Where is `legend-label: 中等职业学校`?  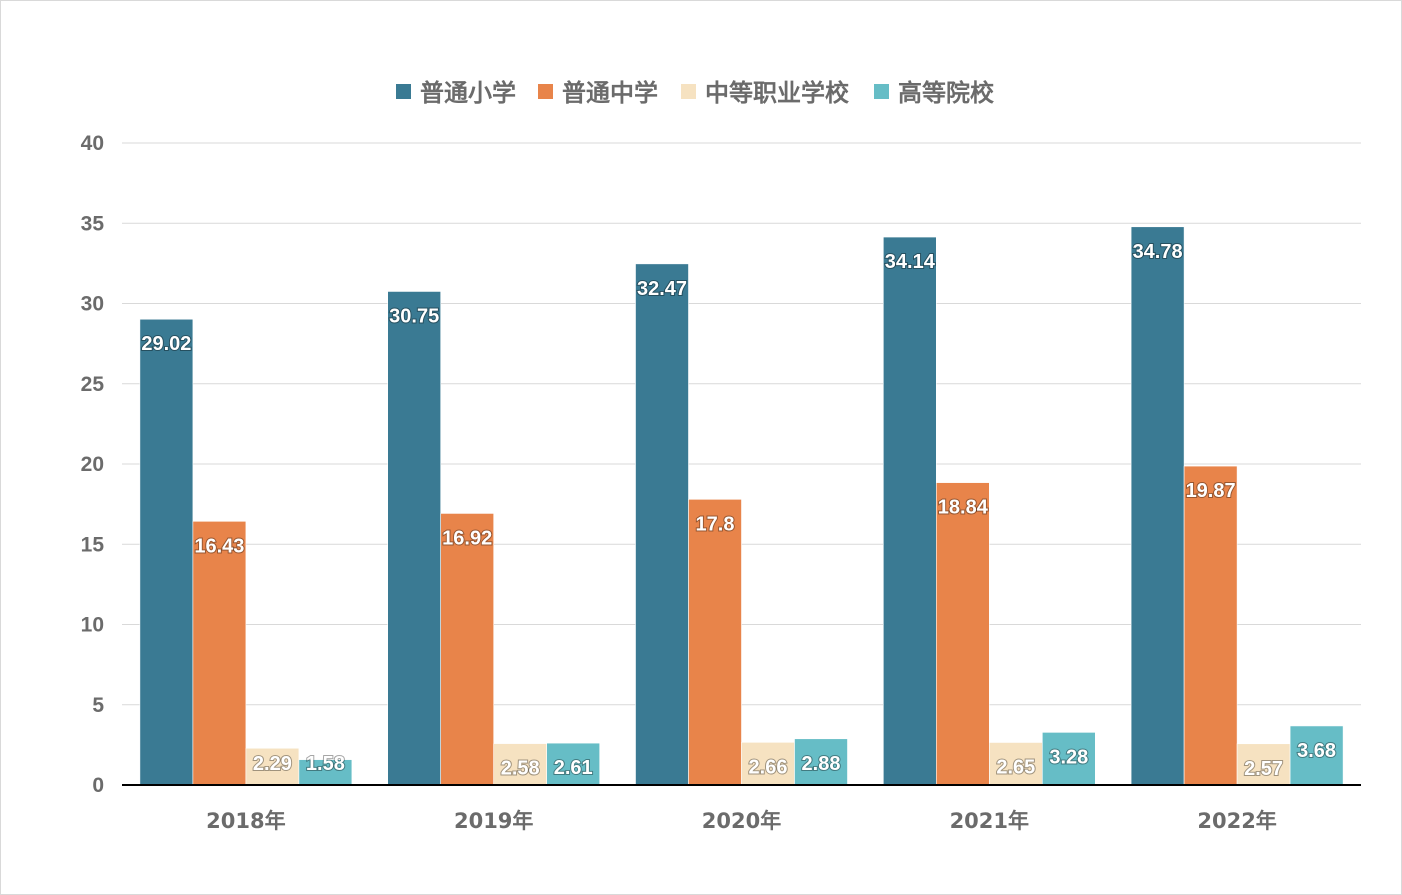 legend-label: 中等职业学校 is located at coordinates (777, 93).